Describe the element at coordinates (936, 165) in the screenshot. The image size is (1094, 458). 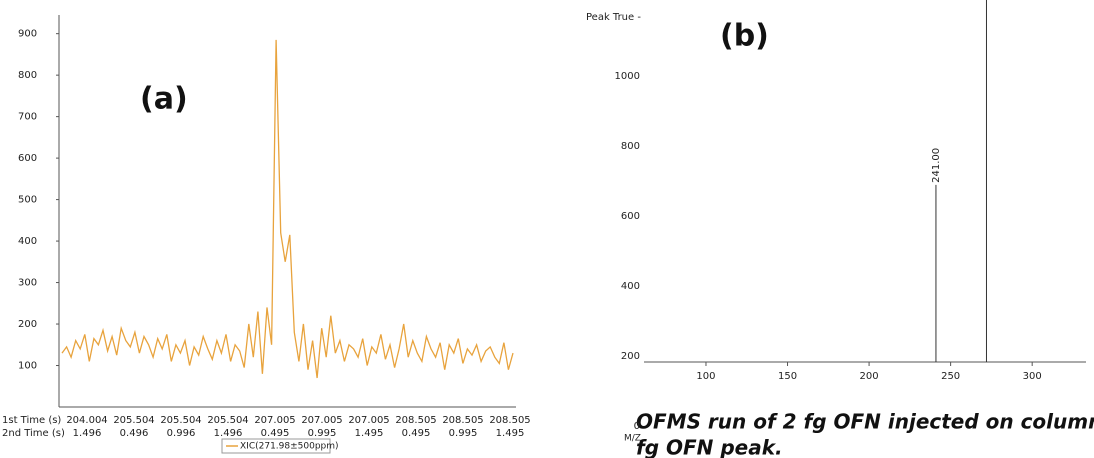
I see `stem-label: 241.00` at that location.